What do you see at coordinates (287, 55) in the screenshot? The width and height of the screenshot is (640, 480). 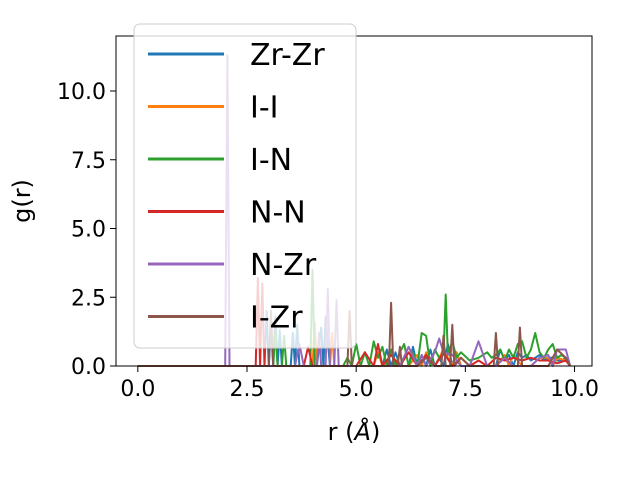 I see `legend-label-zr-zr: Zr-Zr` at bounding box center [287, 55].